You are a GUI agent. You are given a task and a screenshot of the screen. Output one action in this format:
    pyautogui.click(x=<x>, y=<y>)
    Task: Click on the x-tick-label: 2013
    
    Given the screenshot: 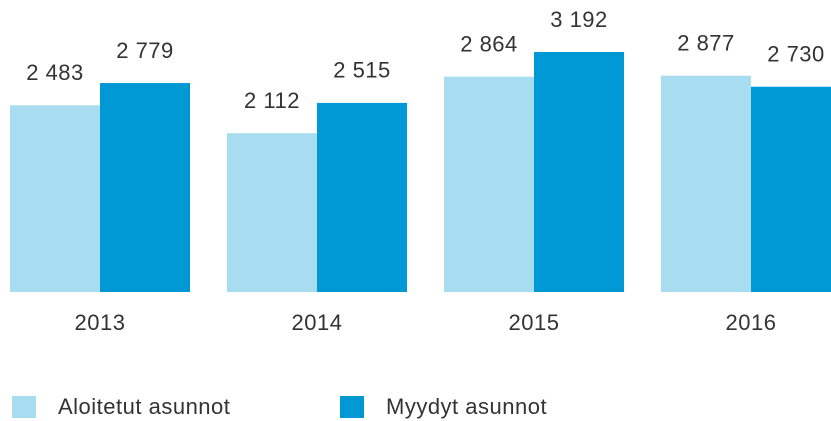 What is the action you would take?
    pyautogui.click(x=100, y=322)
    